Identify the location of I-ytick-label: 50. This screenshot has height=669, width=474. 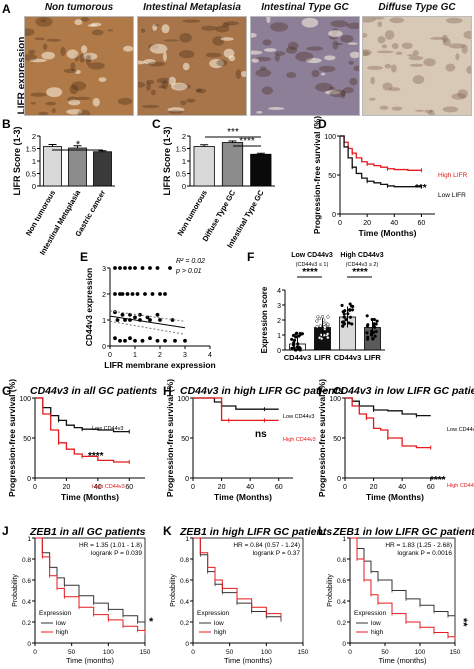
(337, 439).